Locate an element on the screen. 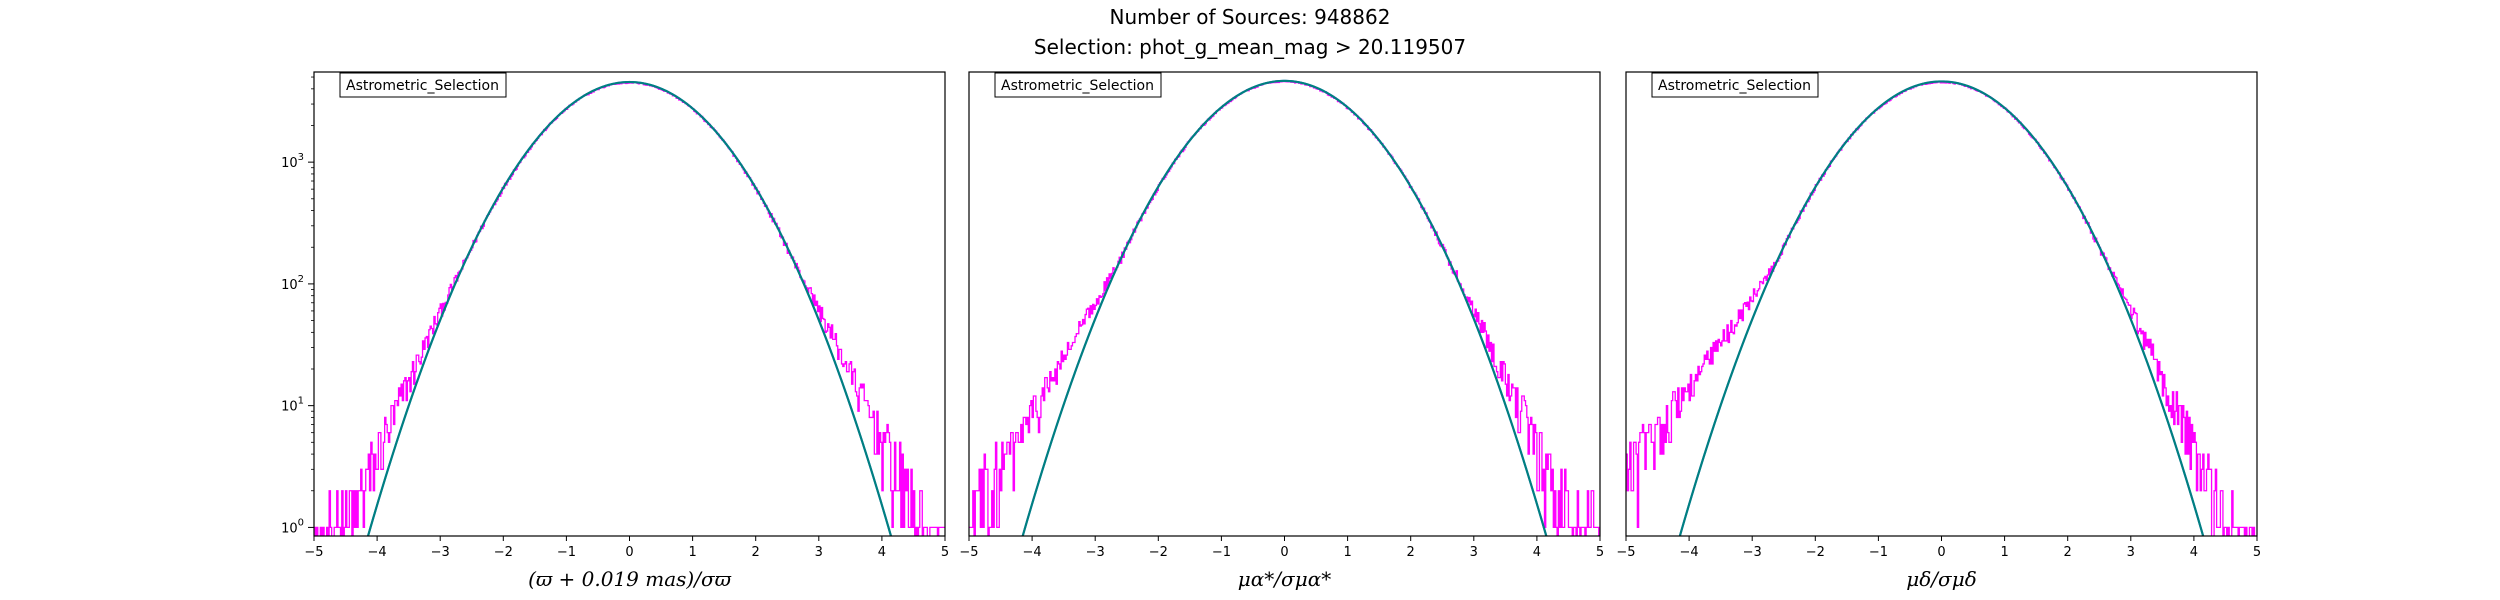 Image resolution: width=2500 pixels, height=600 pixels. figure-title-line-2: Selection: phot_g_mean_mag > 20.119507 is located at coordinates (1250, 47).